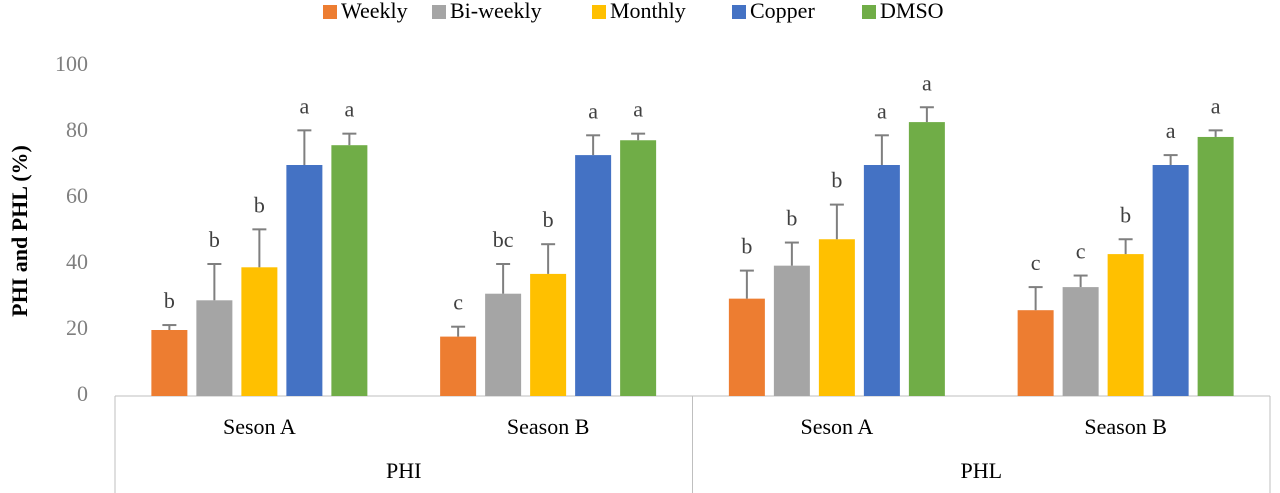 The image size is (1280, 493). Describe the element at coordinates (912, 11) in the screenshot. I see `legend-label: DMSO` at that location.